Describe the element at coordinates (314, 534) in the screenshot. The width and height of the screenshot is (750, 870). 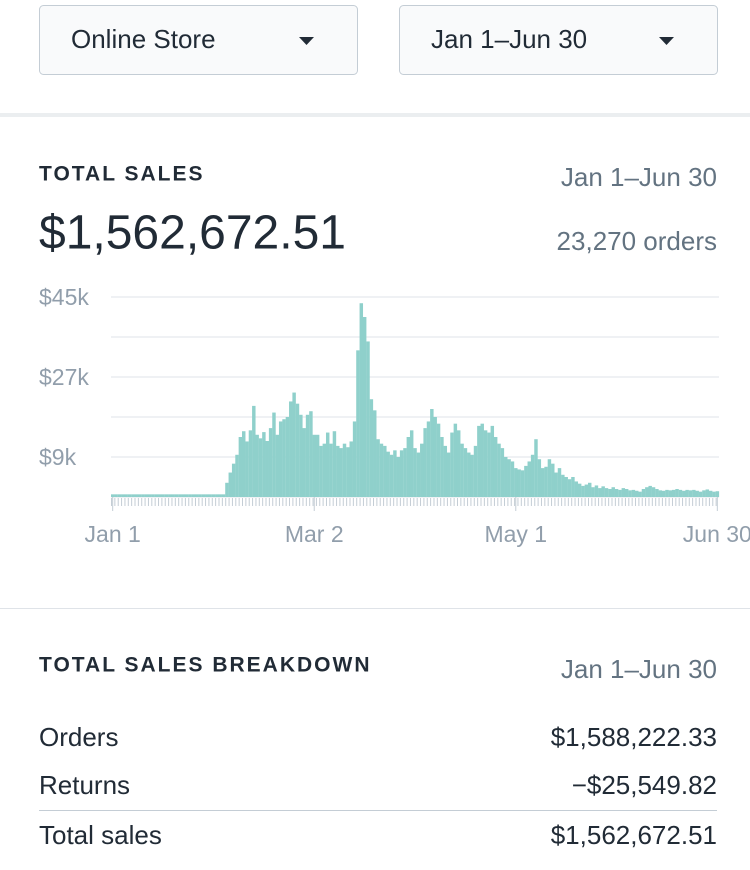
I see `x-tick-label: Mar 2` at that location.